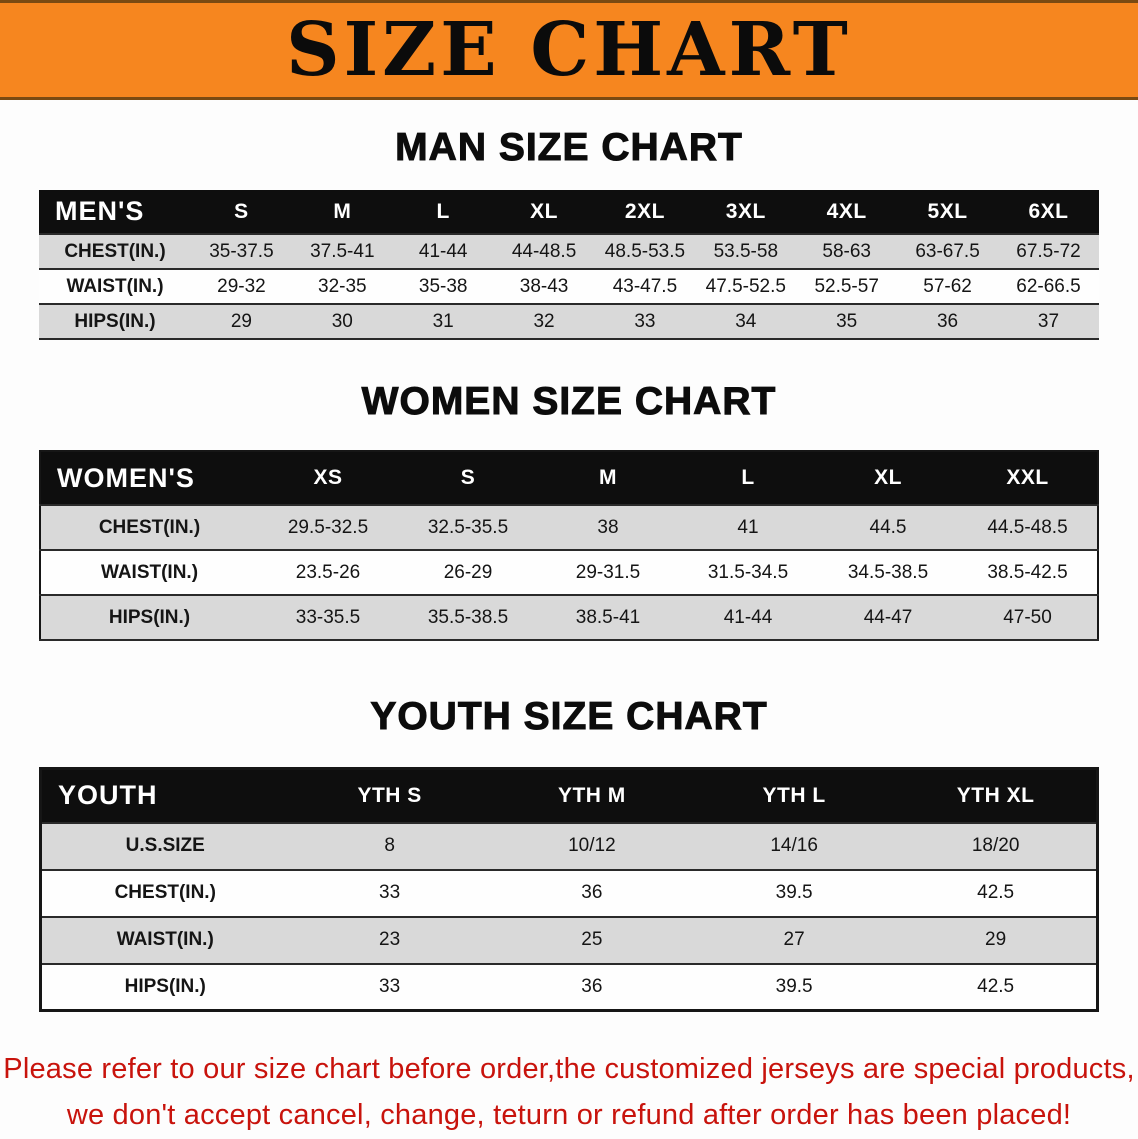 The height and width of the screenshot is (1139, 1138). What do you see at coordinates (748, 572) in the screenshot?
I see `value-cell: 31.5-34.5` at bounding box center [748, 572].